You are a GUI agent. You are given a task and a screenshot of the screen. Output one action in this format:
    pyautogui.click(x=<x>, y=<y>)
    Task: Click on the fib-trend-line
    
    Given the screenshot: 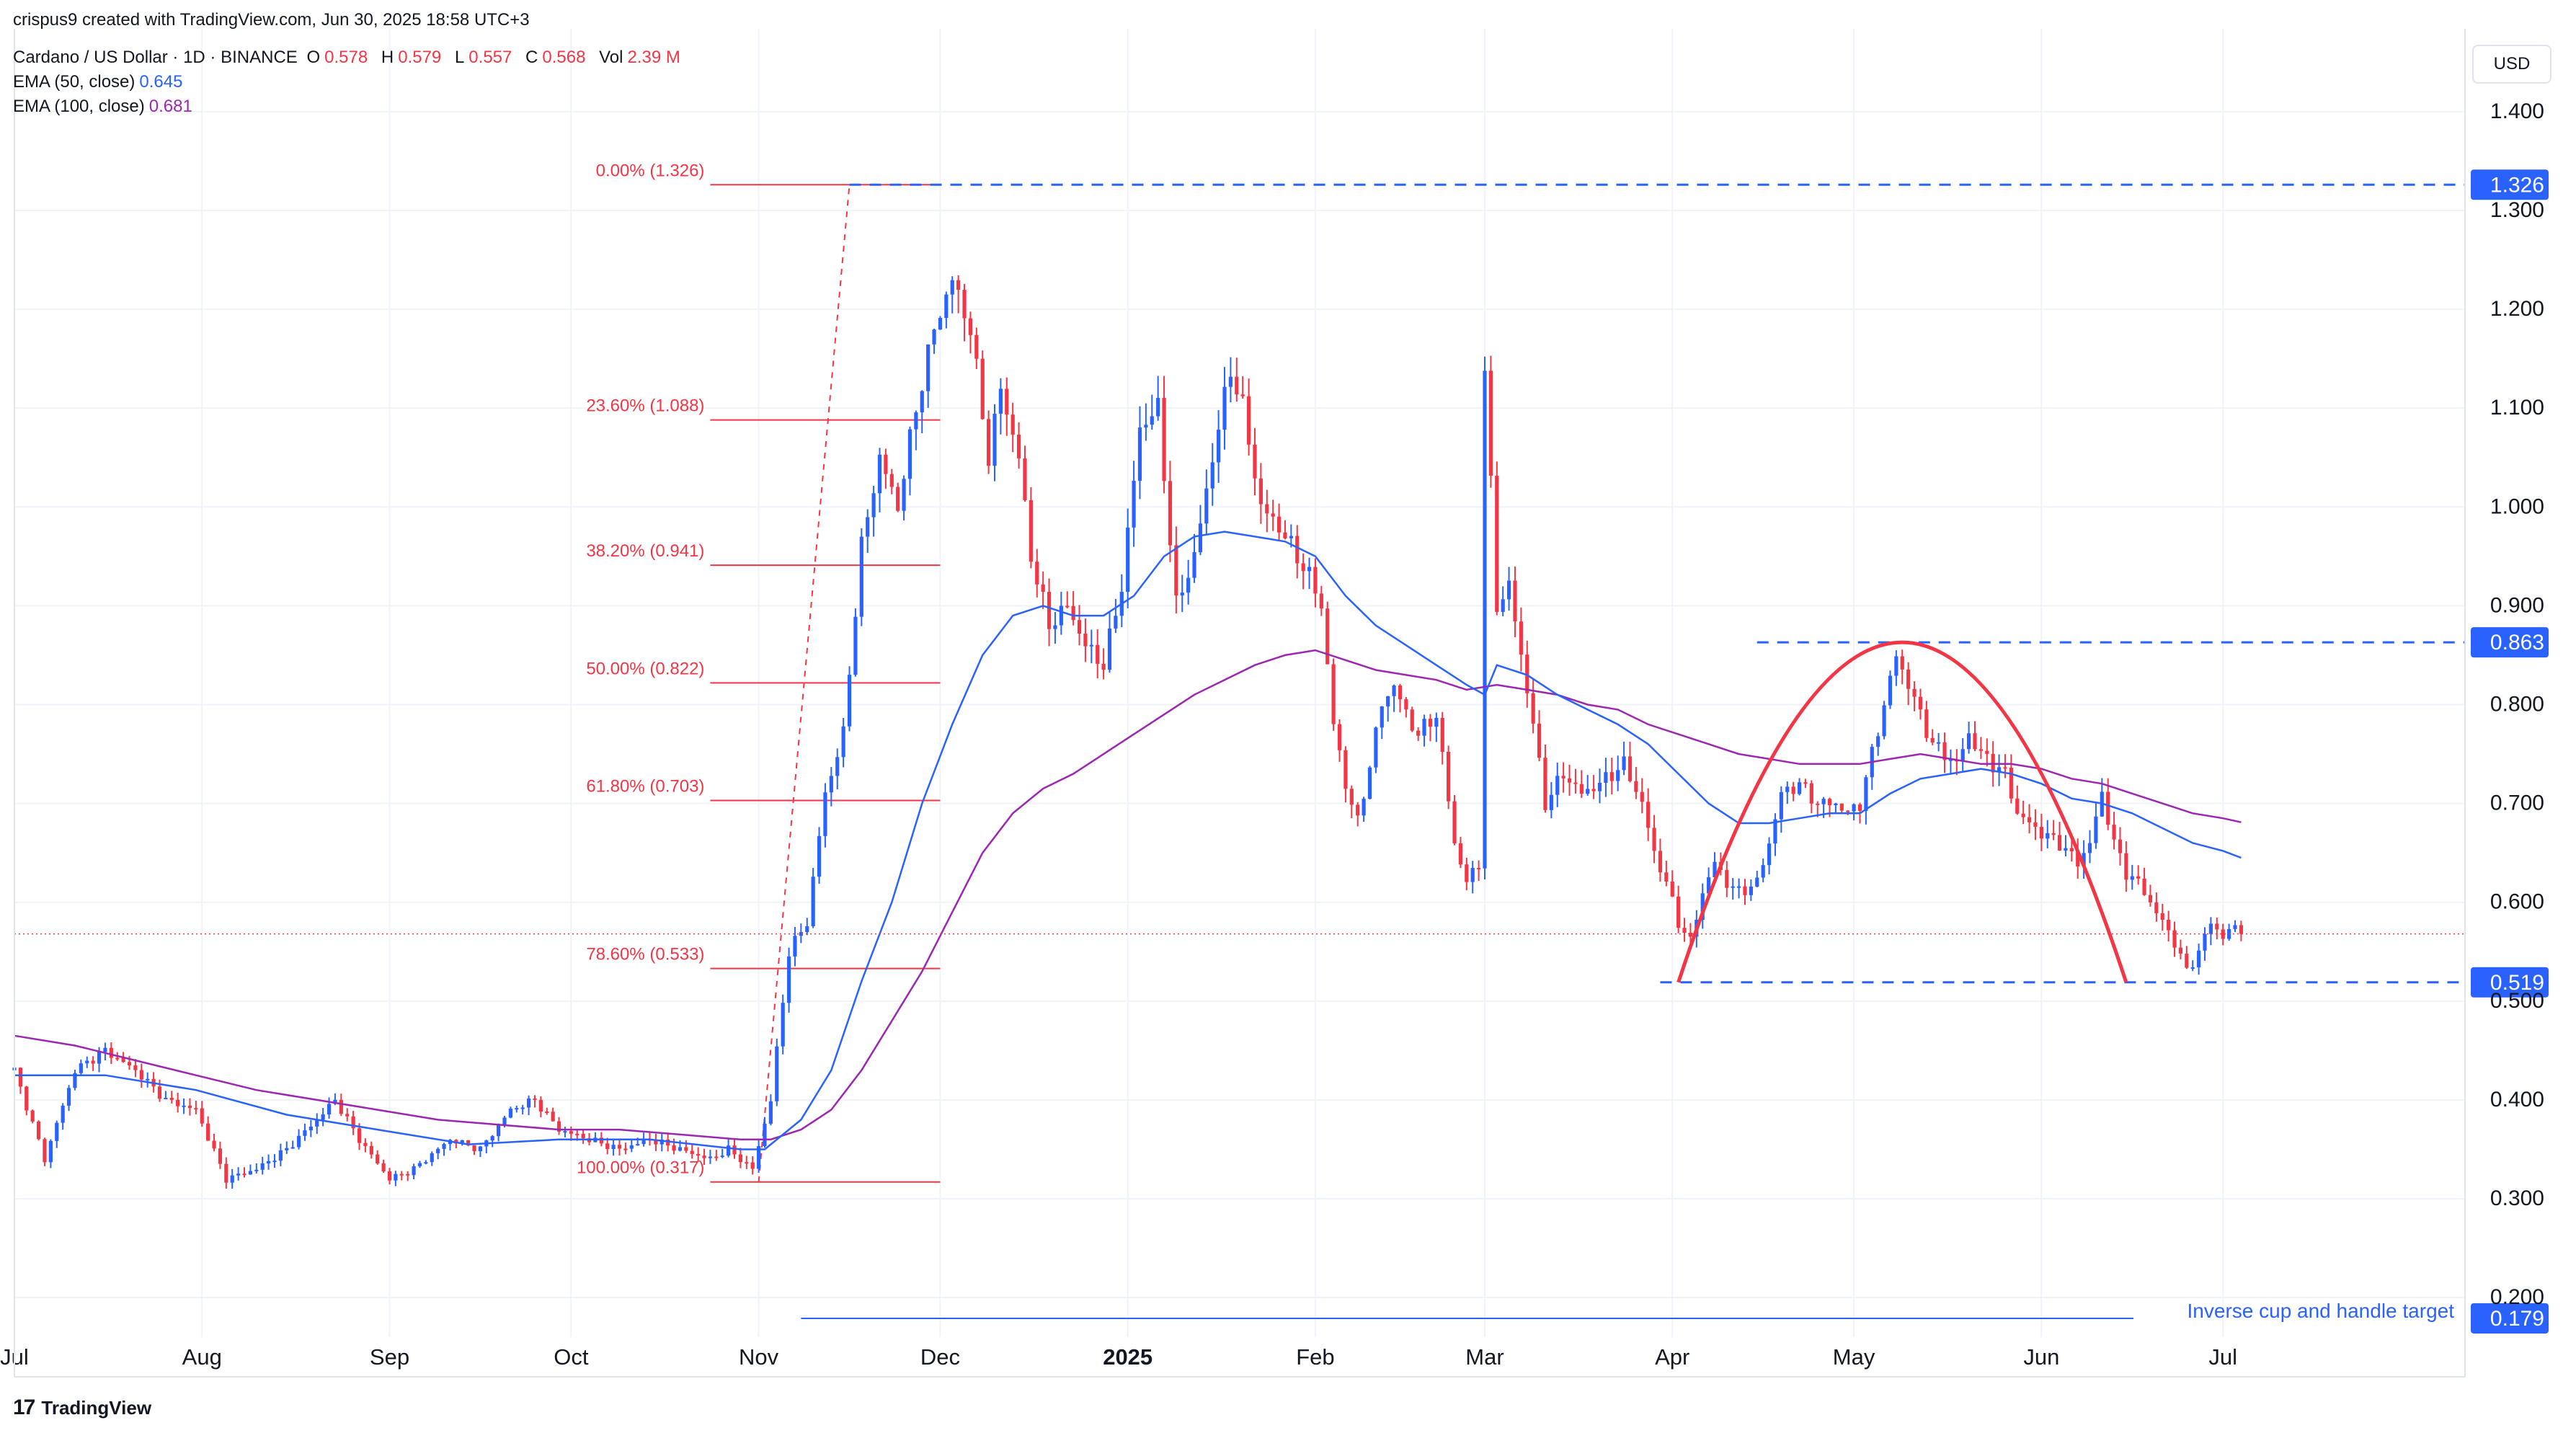 What is the action you would take?
    pyautogui.click(x=804, y=683)
    